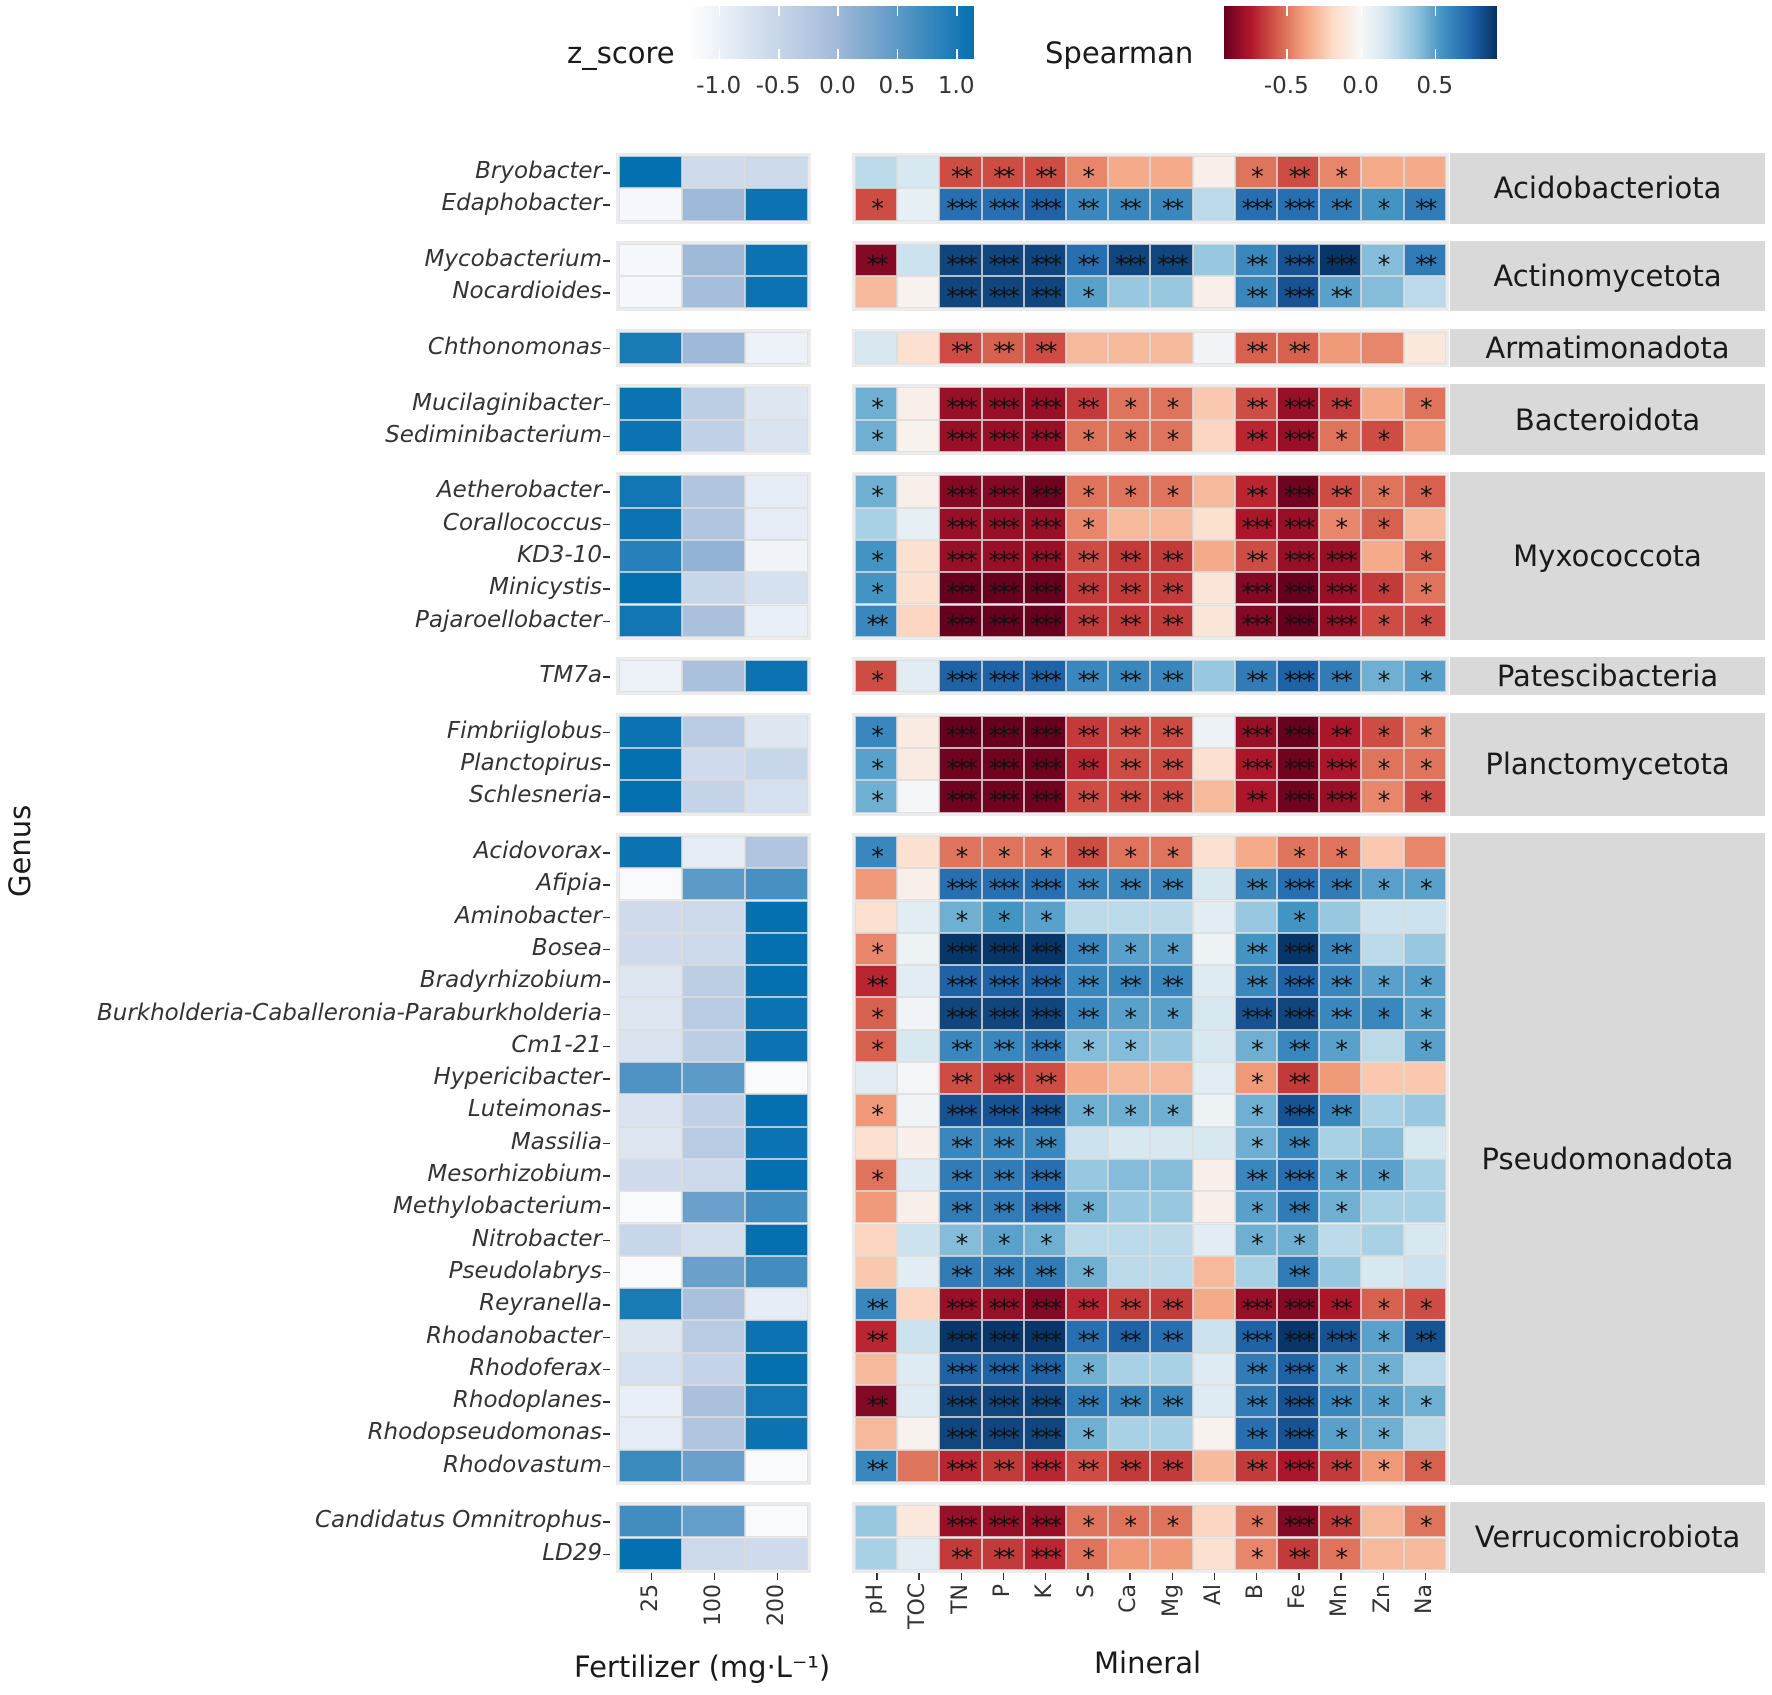 The image size is (1772, 1695). Describe the element at coordinates (956, 86) in the screenshot. I see `z-legend-tick-label: 1.0` at that location.